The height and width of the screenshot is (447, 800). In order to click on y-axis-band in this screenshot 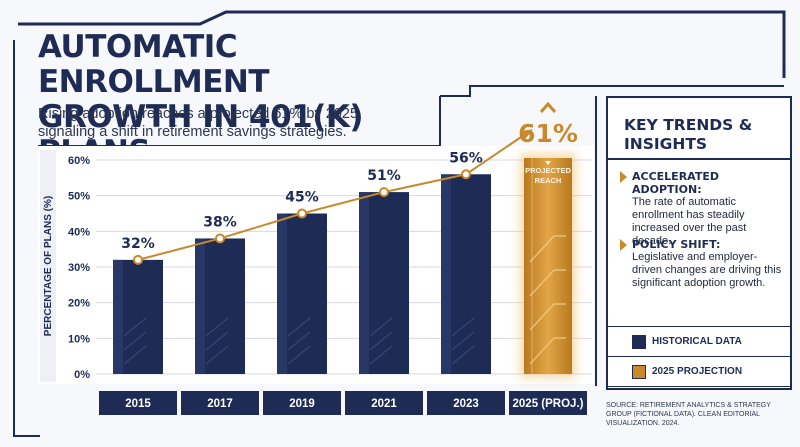, I will do `click(48, 266)`.